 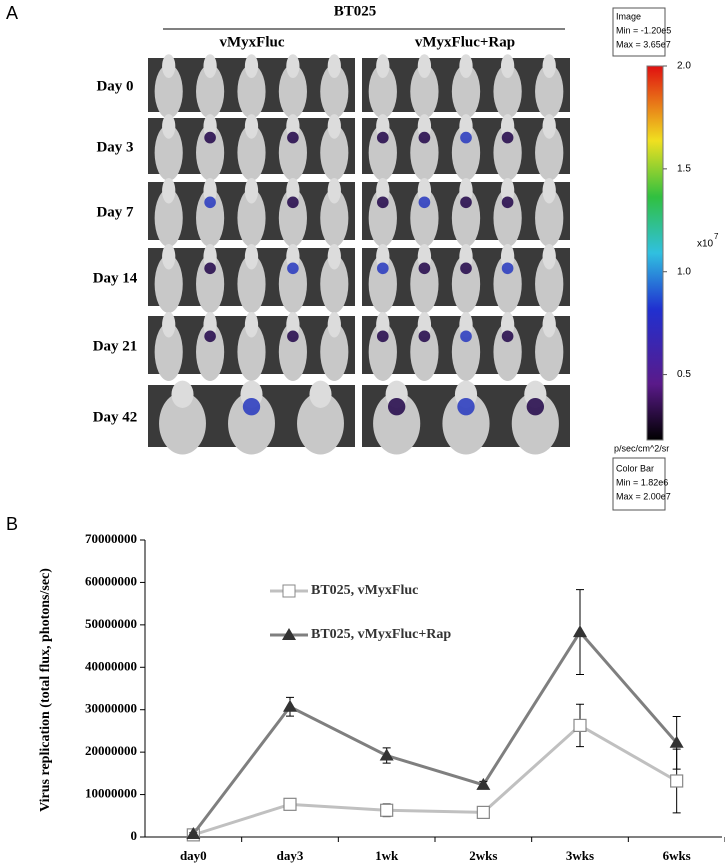 What do you see at coordinates (111, 665) in the screenshot?
I see `y-tick-label: 40000000` at bounding box center [111, 665].